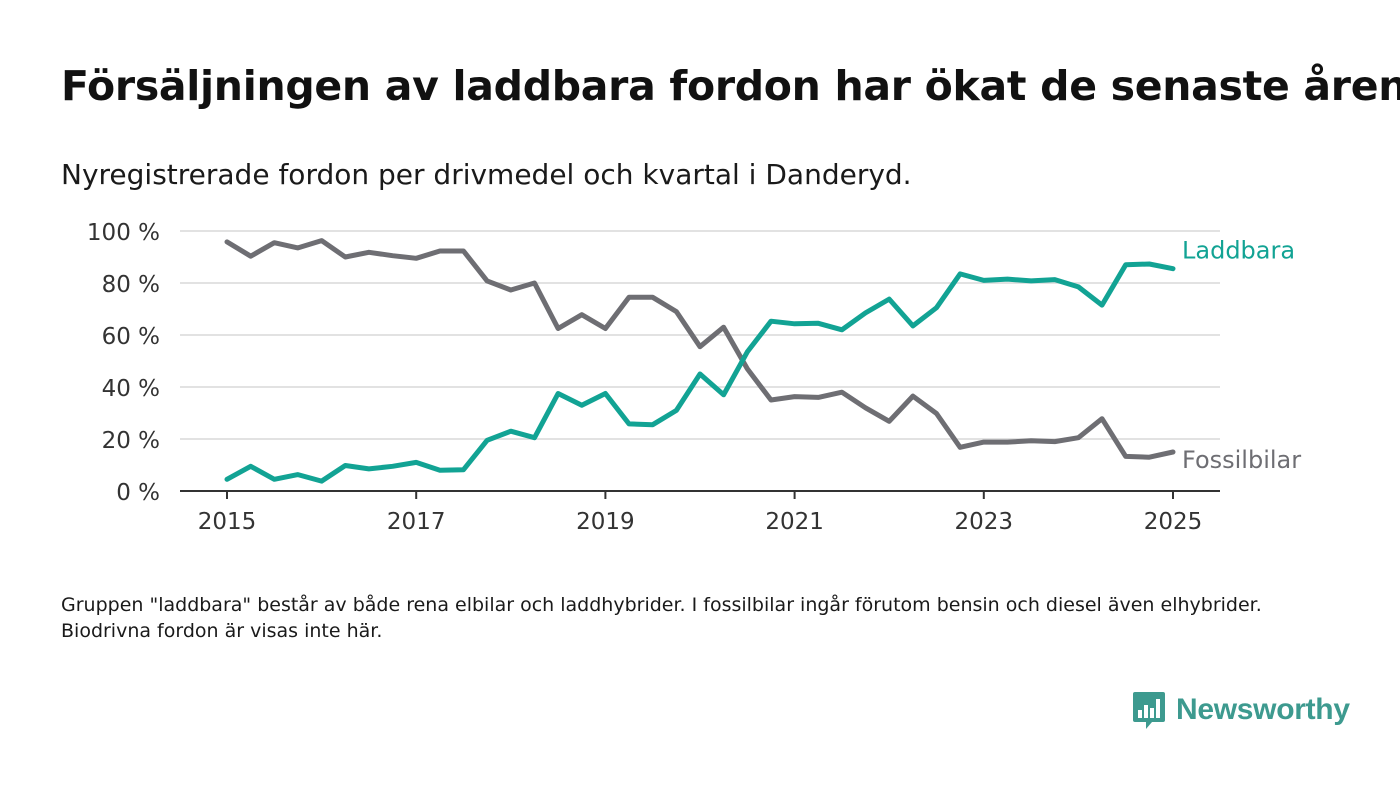  I want to click on y-tick-label: 40 %, so click(131, 389).